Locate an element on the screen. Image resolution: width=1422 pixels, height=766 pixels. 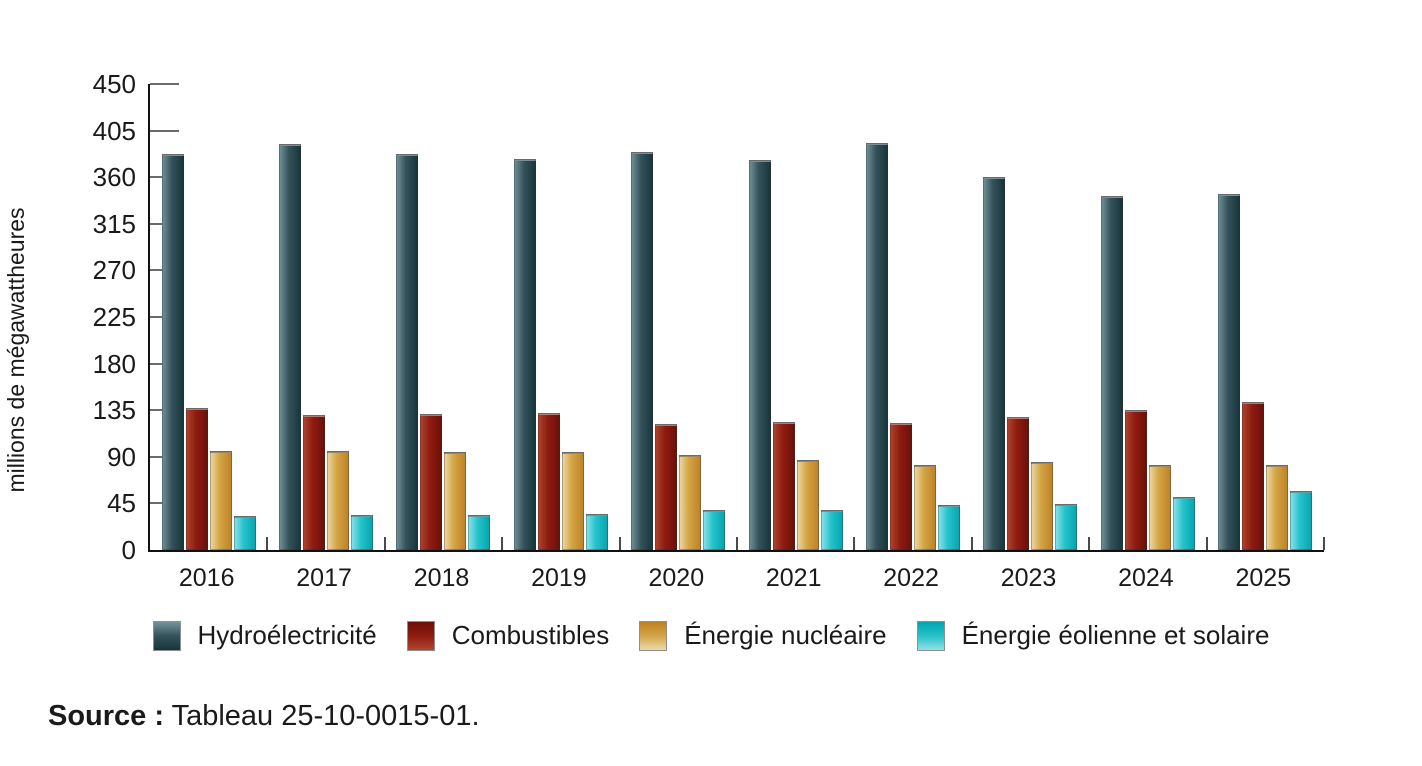
y-axis-labels: 0 45 90 135 180 225 270 315 360 405 450 is located at coordinates (101, 383).